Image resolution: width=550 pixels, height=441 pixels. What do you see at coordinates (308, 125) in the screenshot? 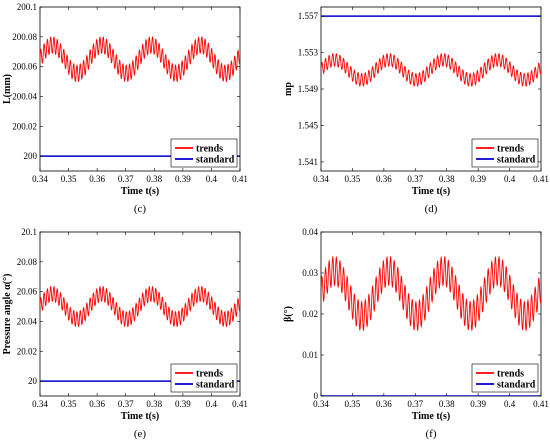
I see `y-tick-label: 1.545` at bounding box center [308, 125].